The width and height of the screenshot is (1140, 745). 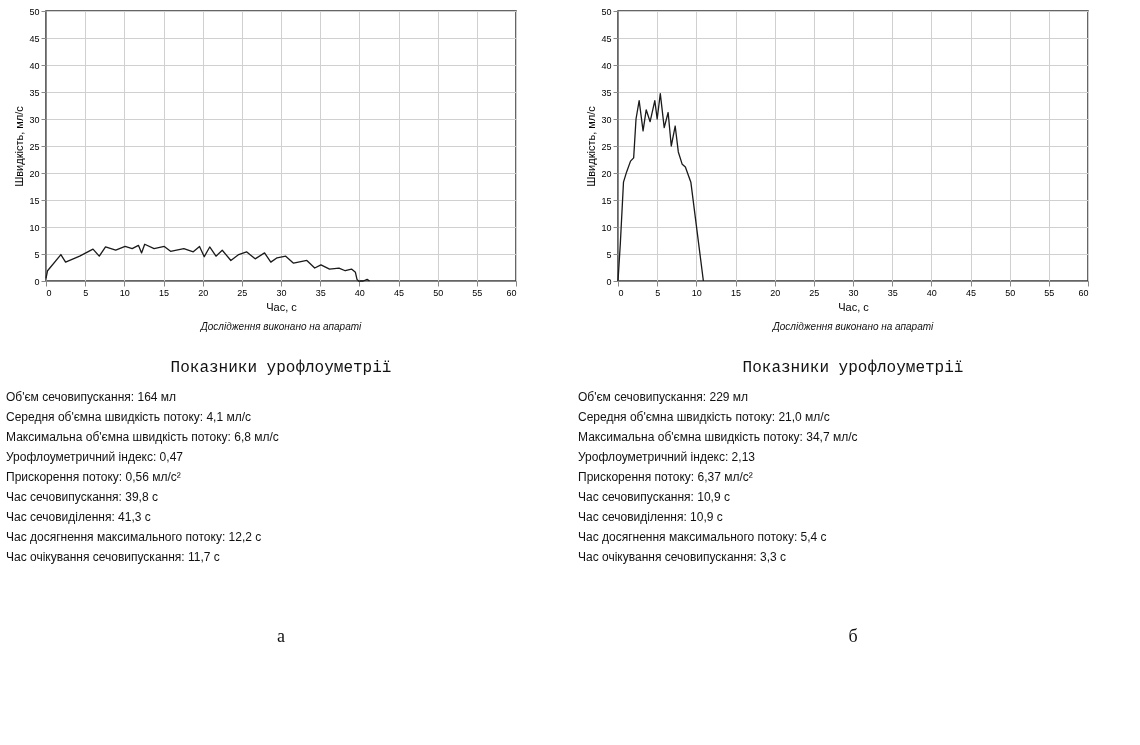 What do you see at coordinates (853, 636) in the screenshot?
I see `text: б` at bounding box center [853, 636].